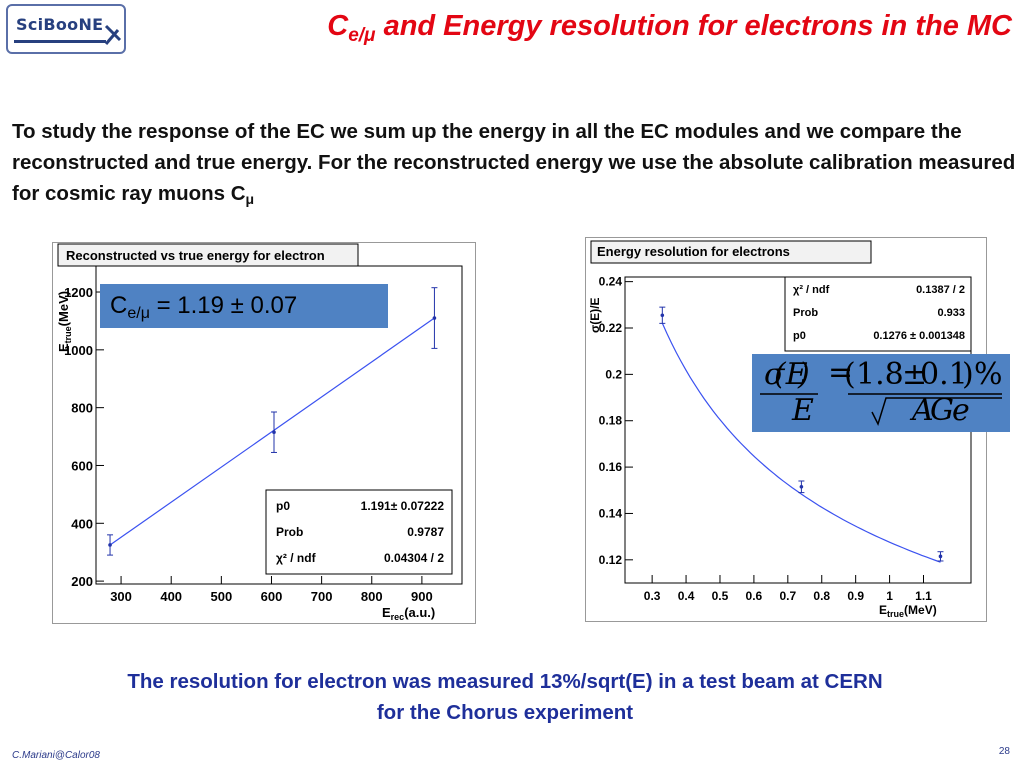 The height and width of the screenshot is (768, 1024). Describe the element at coordinates (951, 313) in the screenshot. I see `chart2-stat-value: 0.933` at that location.